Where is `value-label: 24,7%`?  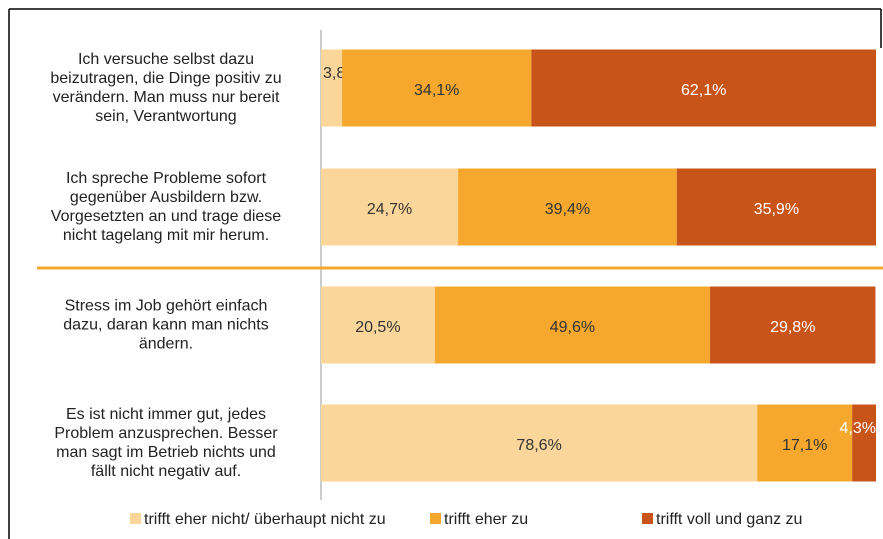 value-label: 24,7% is located at coordinates (389, 209).